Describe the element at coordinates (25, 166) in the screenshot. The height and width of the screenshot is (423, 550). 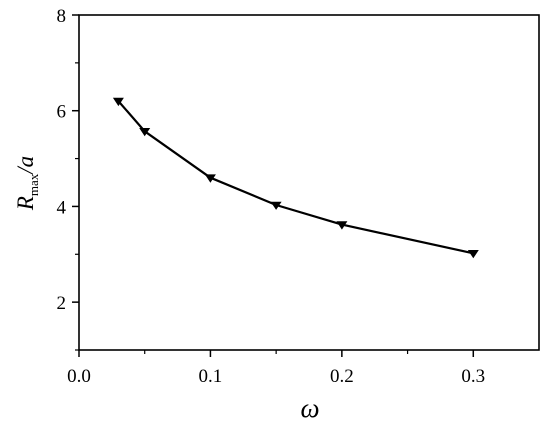
I see `y-axis-title-suffix: /a` at that location.